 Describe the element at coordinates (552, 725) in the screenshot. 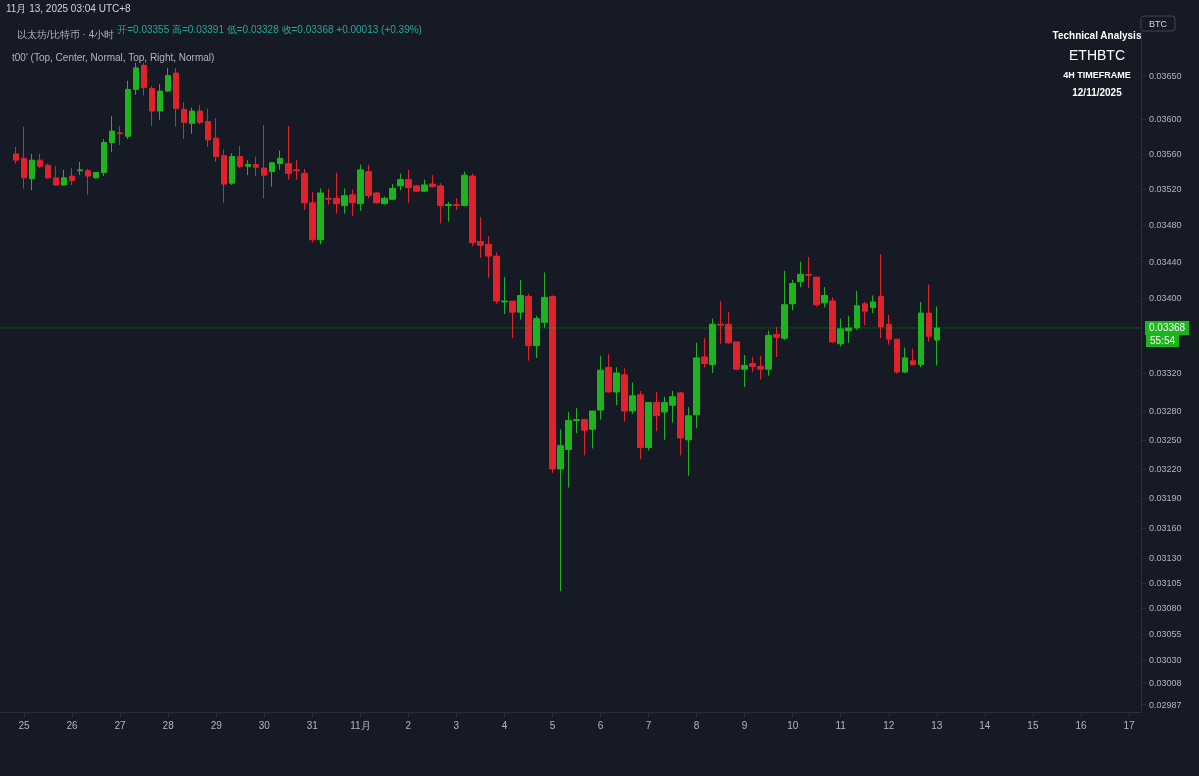

I see `x-tick-label: 5` at that location.